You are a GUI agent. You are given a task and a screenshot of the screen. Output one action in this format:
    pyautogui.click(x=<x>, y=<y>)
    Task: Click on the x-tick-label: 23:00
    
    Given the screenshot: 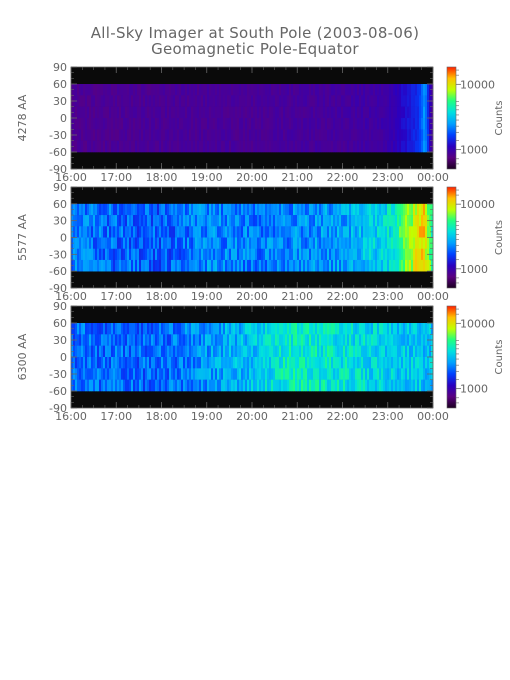 What is the action you would take?
    pyautogui.click(x=388, y=416)
    